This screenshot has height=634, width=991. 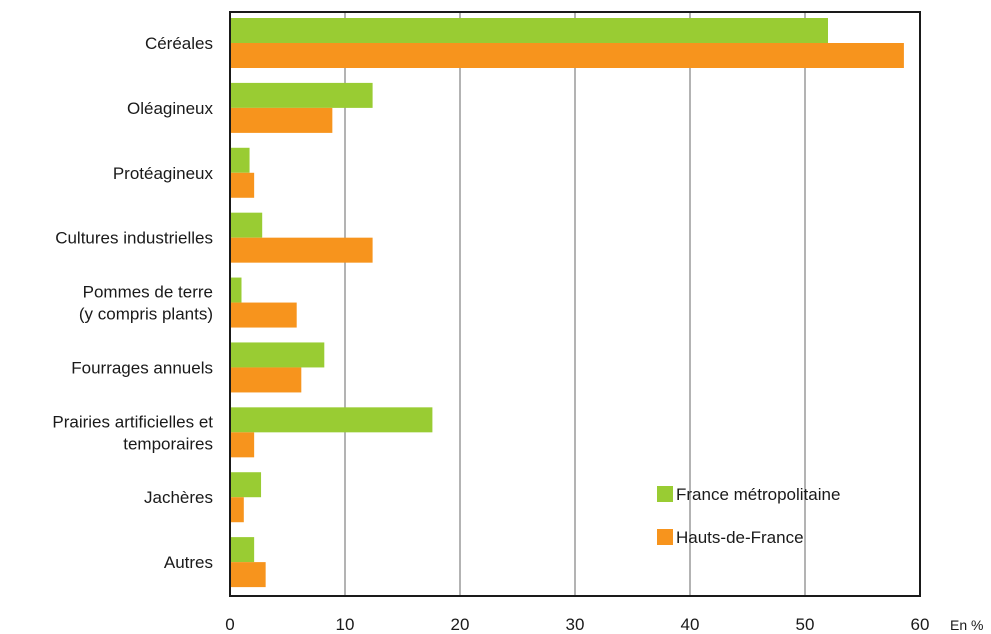 What do you see at coordinates (920, 624) in the screenshot?
I see `x-tick-label: 60` at bounding box center [920, 624].